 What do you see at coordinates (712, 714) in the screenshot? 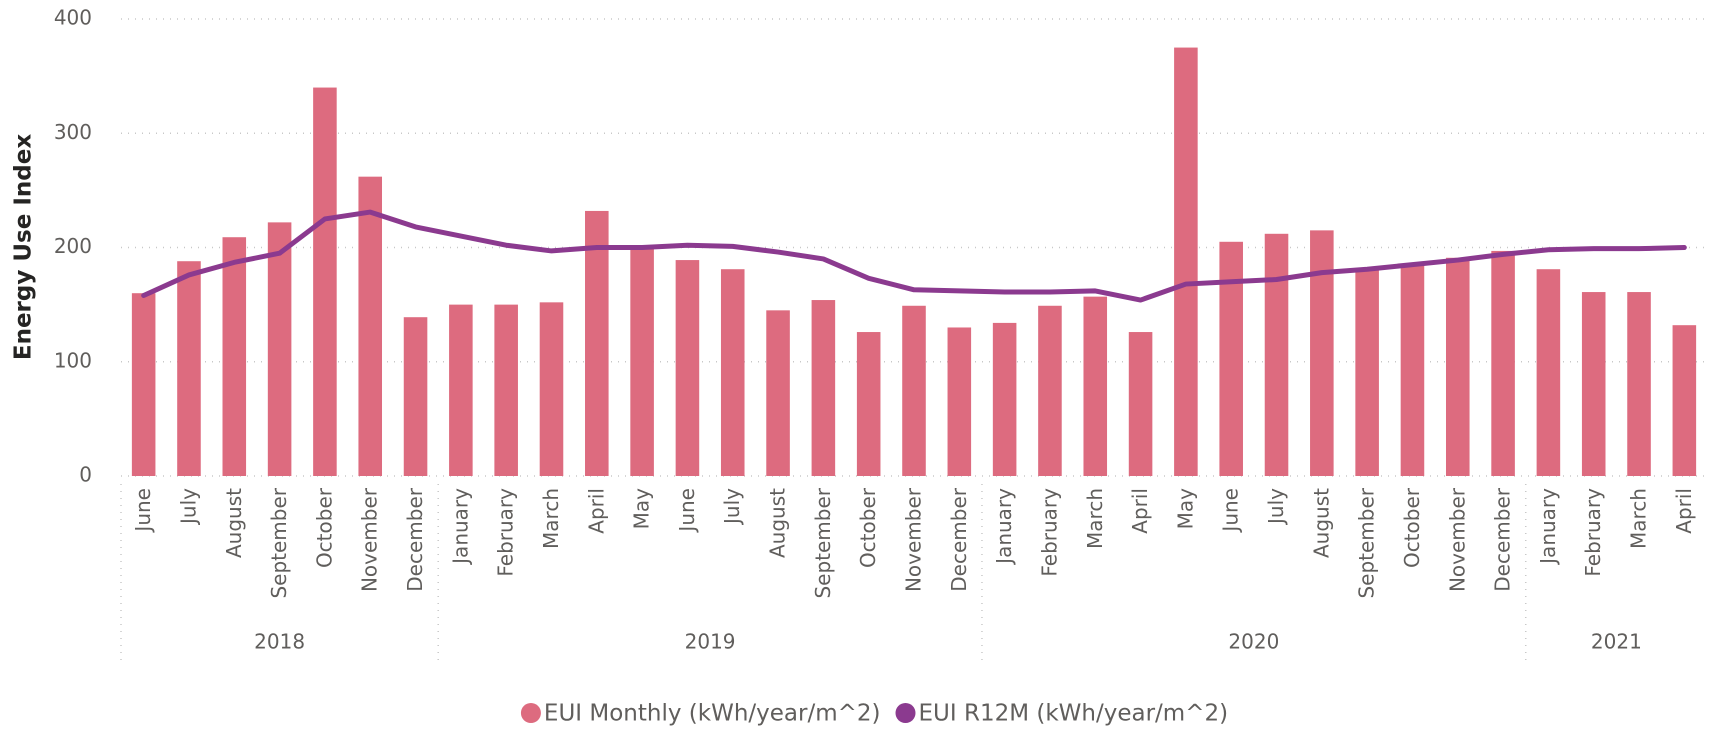
I see `legend-label: EUI Monthly (kWh/year/m^2)` at bounding box center [712, 714].